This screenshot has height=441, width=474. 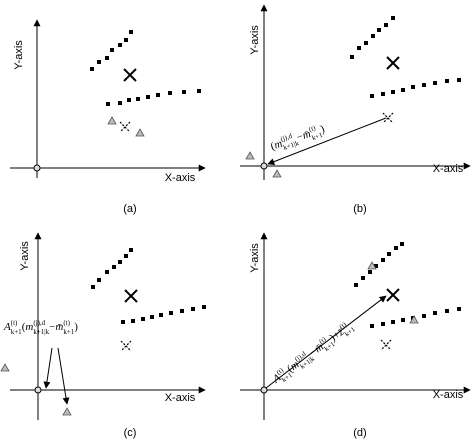 I want to click on panel-label: (a), so click(x=129, y=209).